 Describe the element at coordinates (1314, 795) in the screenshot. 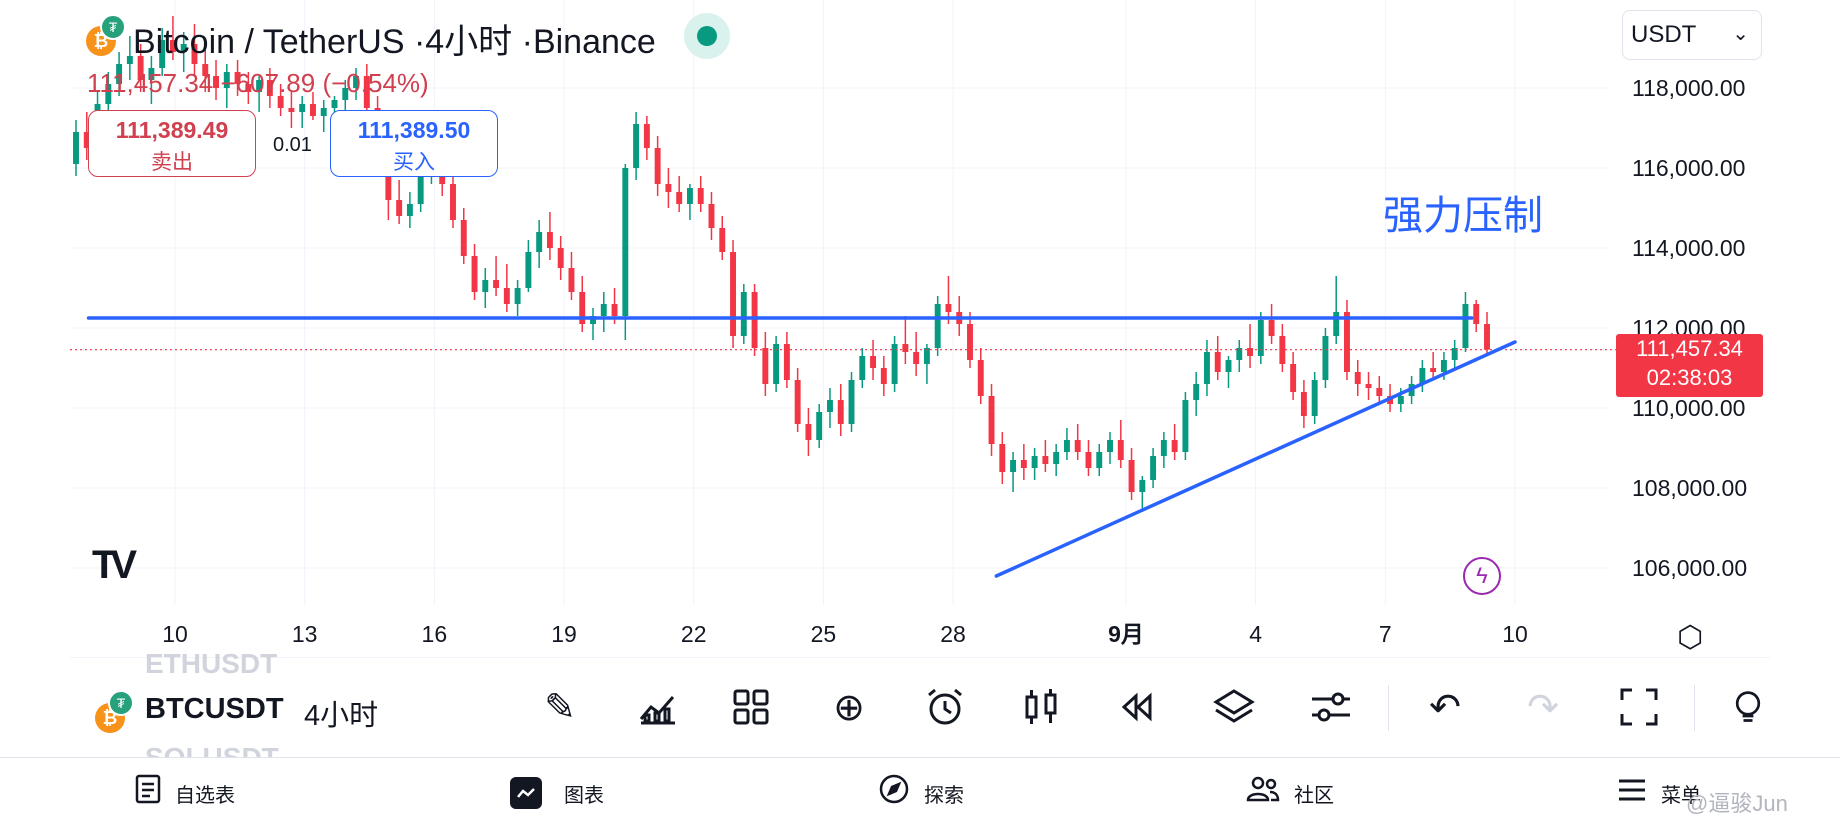

I see `nav-label: 社区` at that location.